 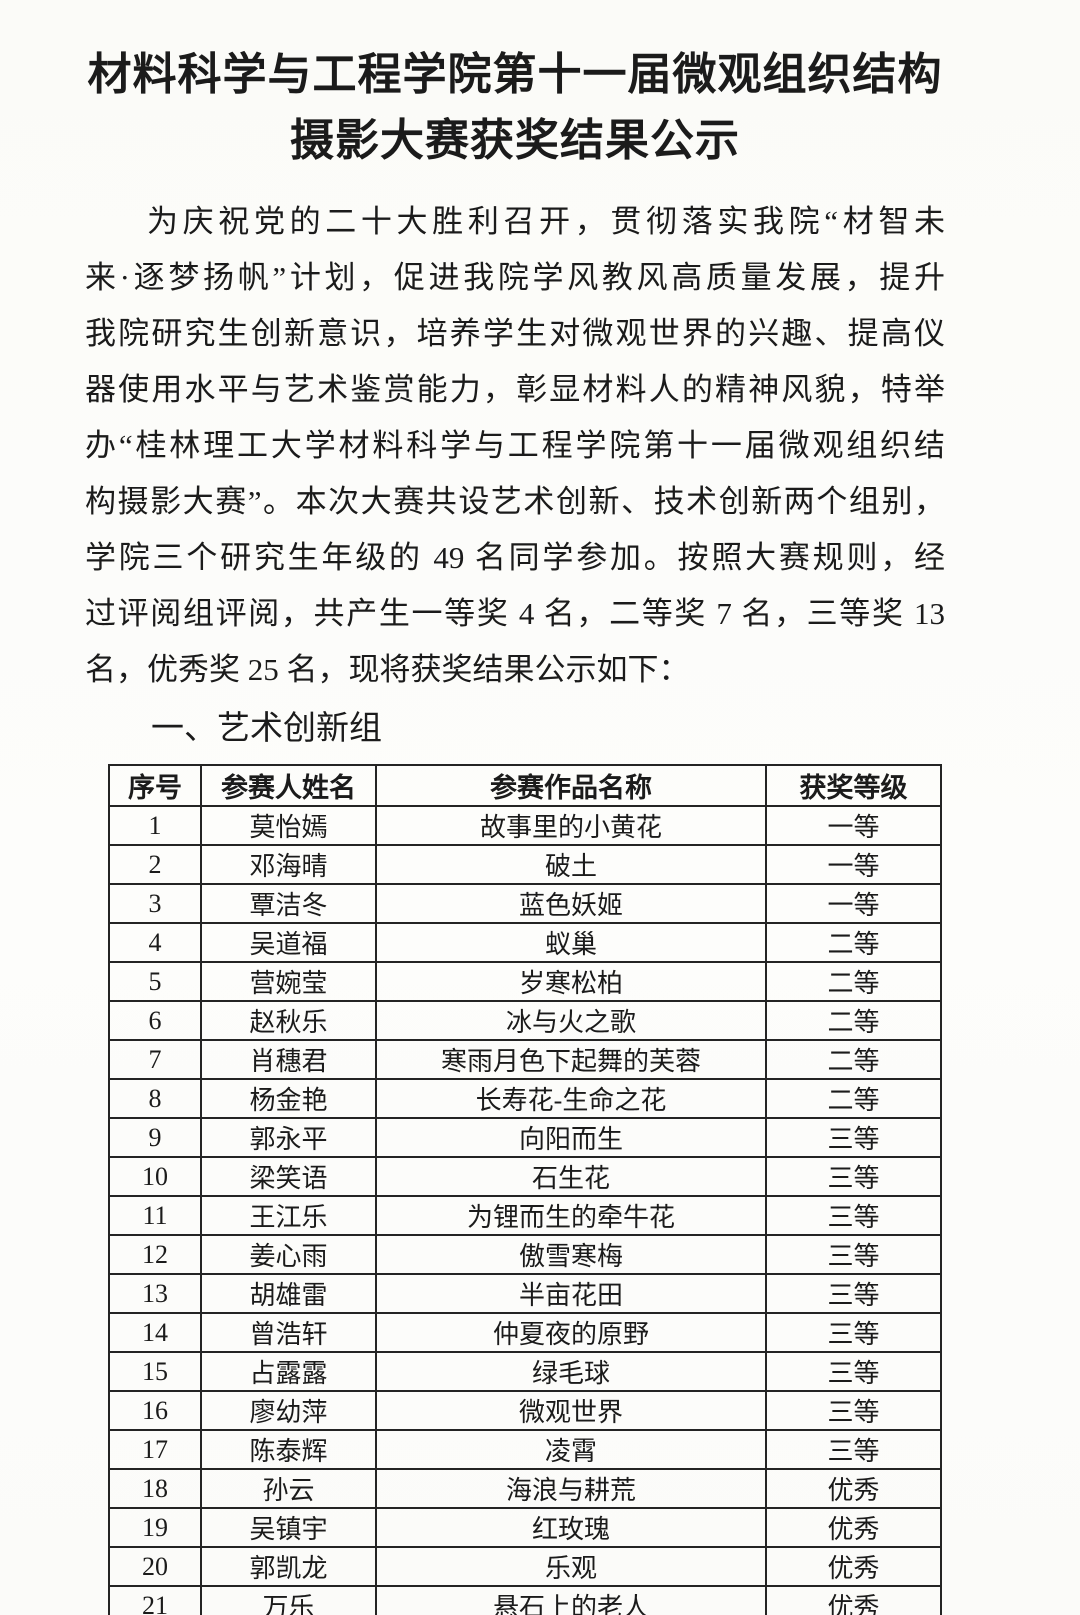 What do you see at coordinates (571, 1527) in the screenshot?
I see `cell-work: 红玫瑰` at bounding box center [571, 1527].